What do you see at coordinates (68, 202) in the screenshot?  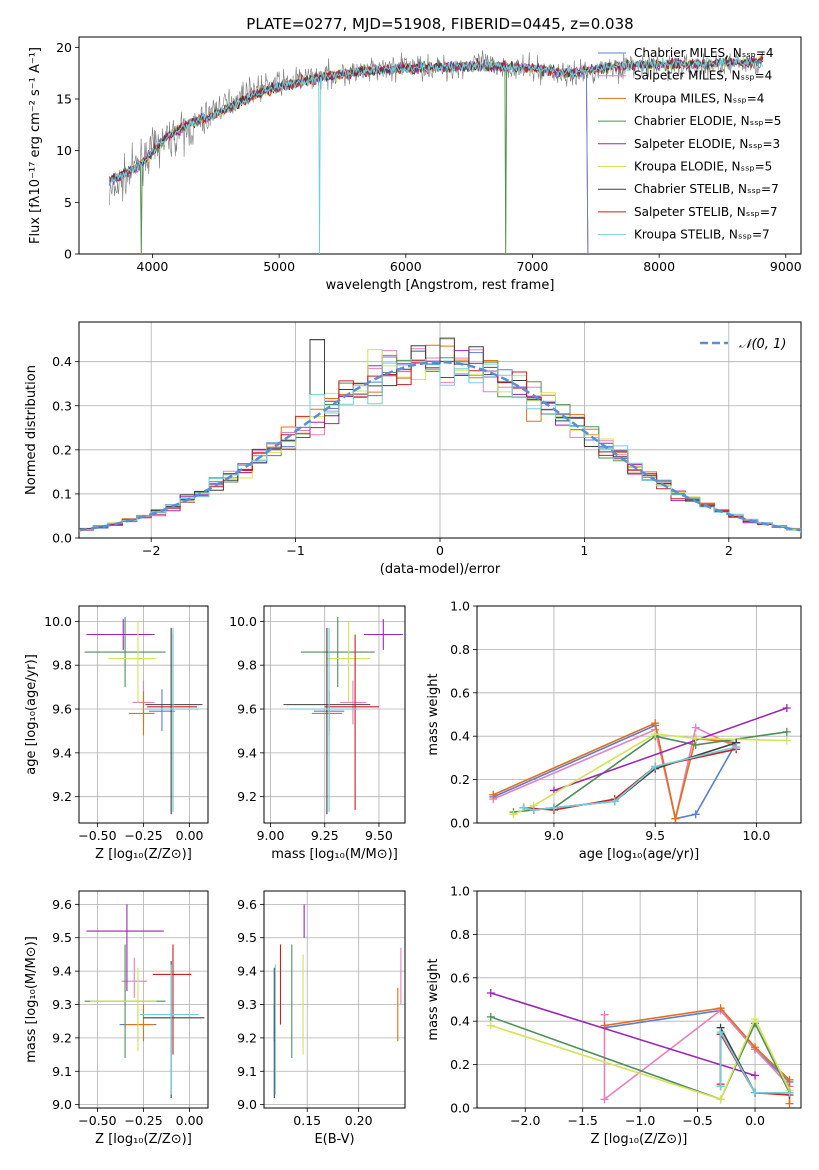 I see `y-tick-label: 5` at bounding box center [68, 202].